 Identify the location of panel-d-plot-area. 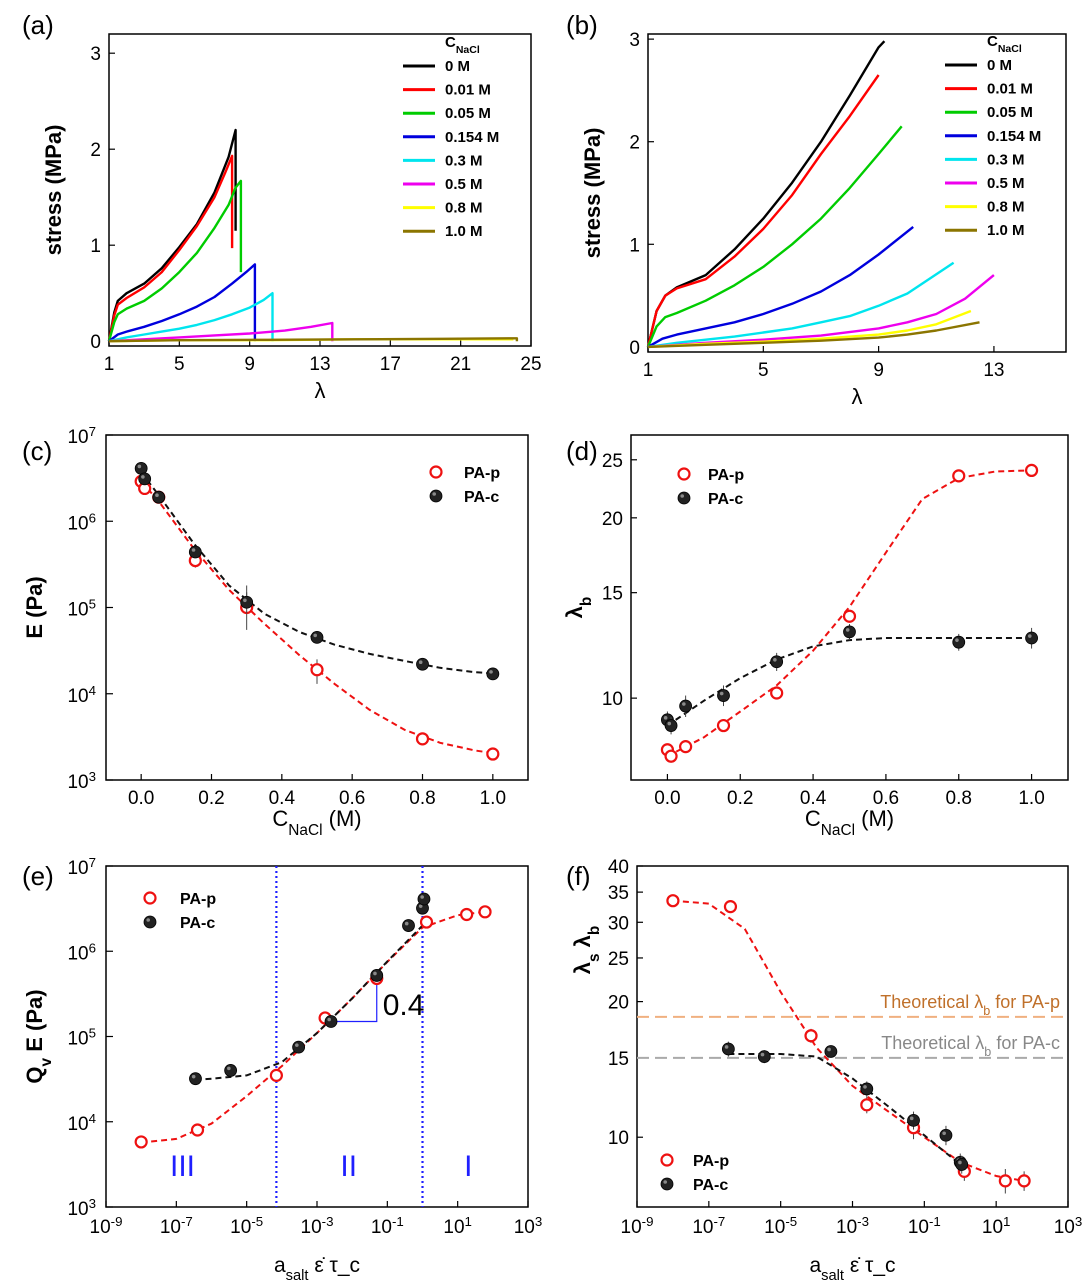
(849, 607).